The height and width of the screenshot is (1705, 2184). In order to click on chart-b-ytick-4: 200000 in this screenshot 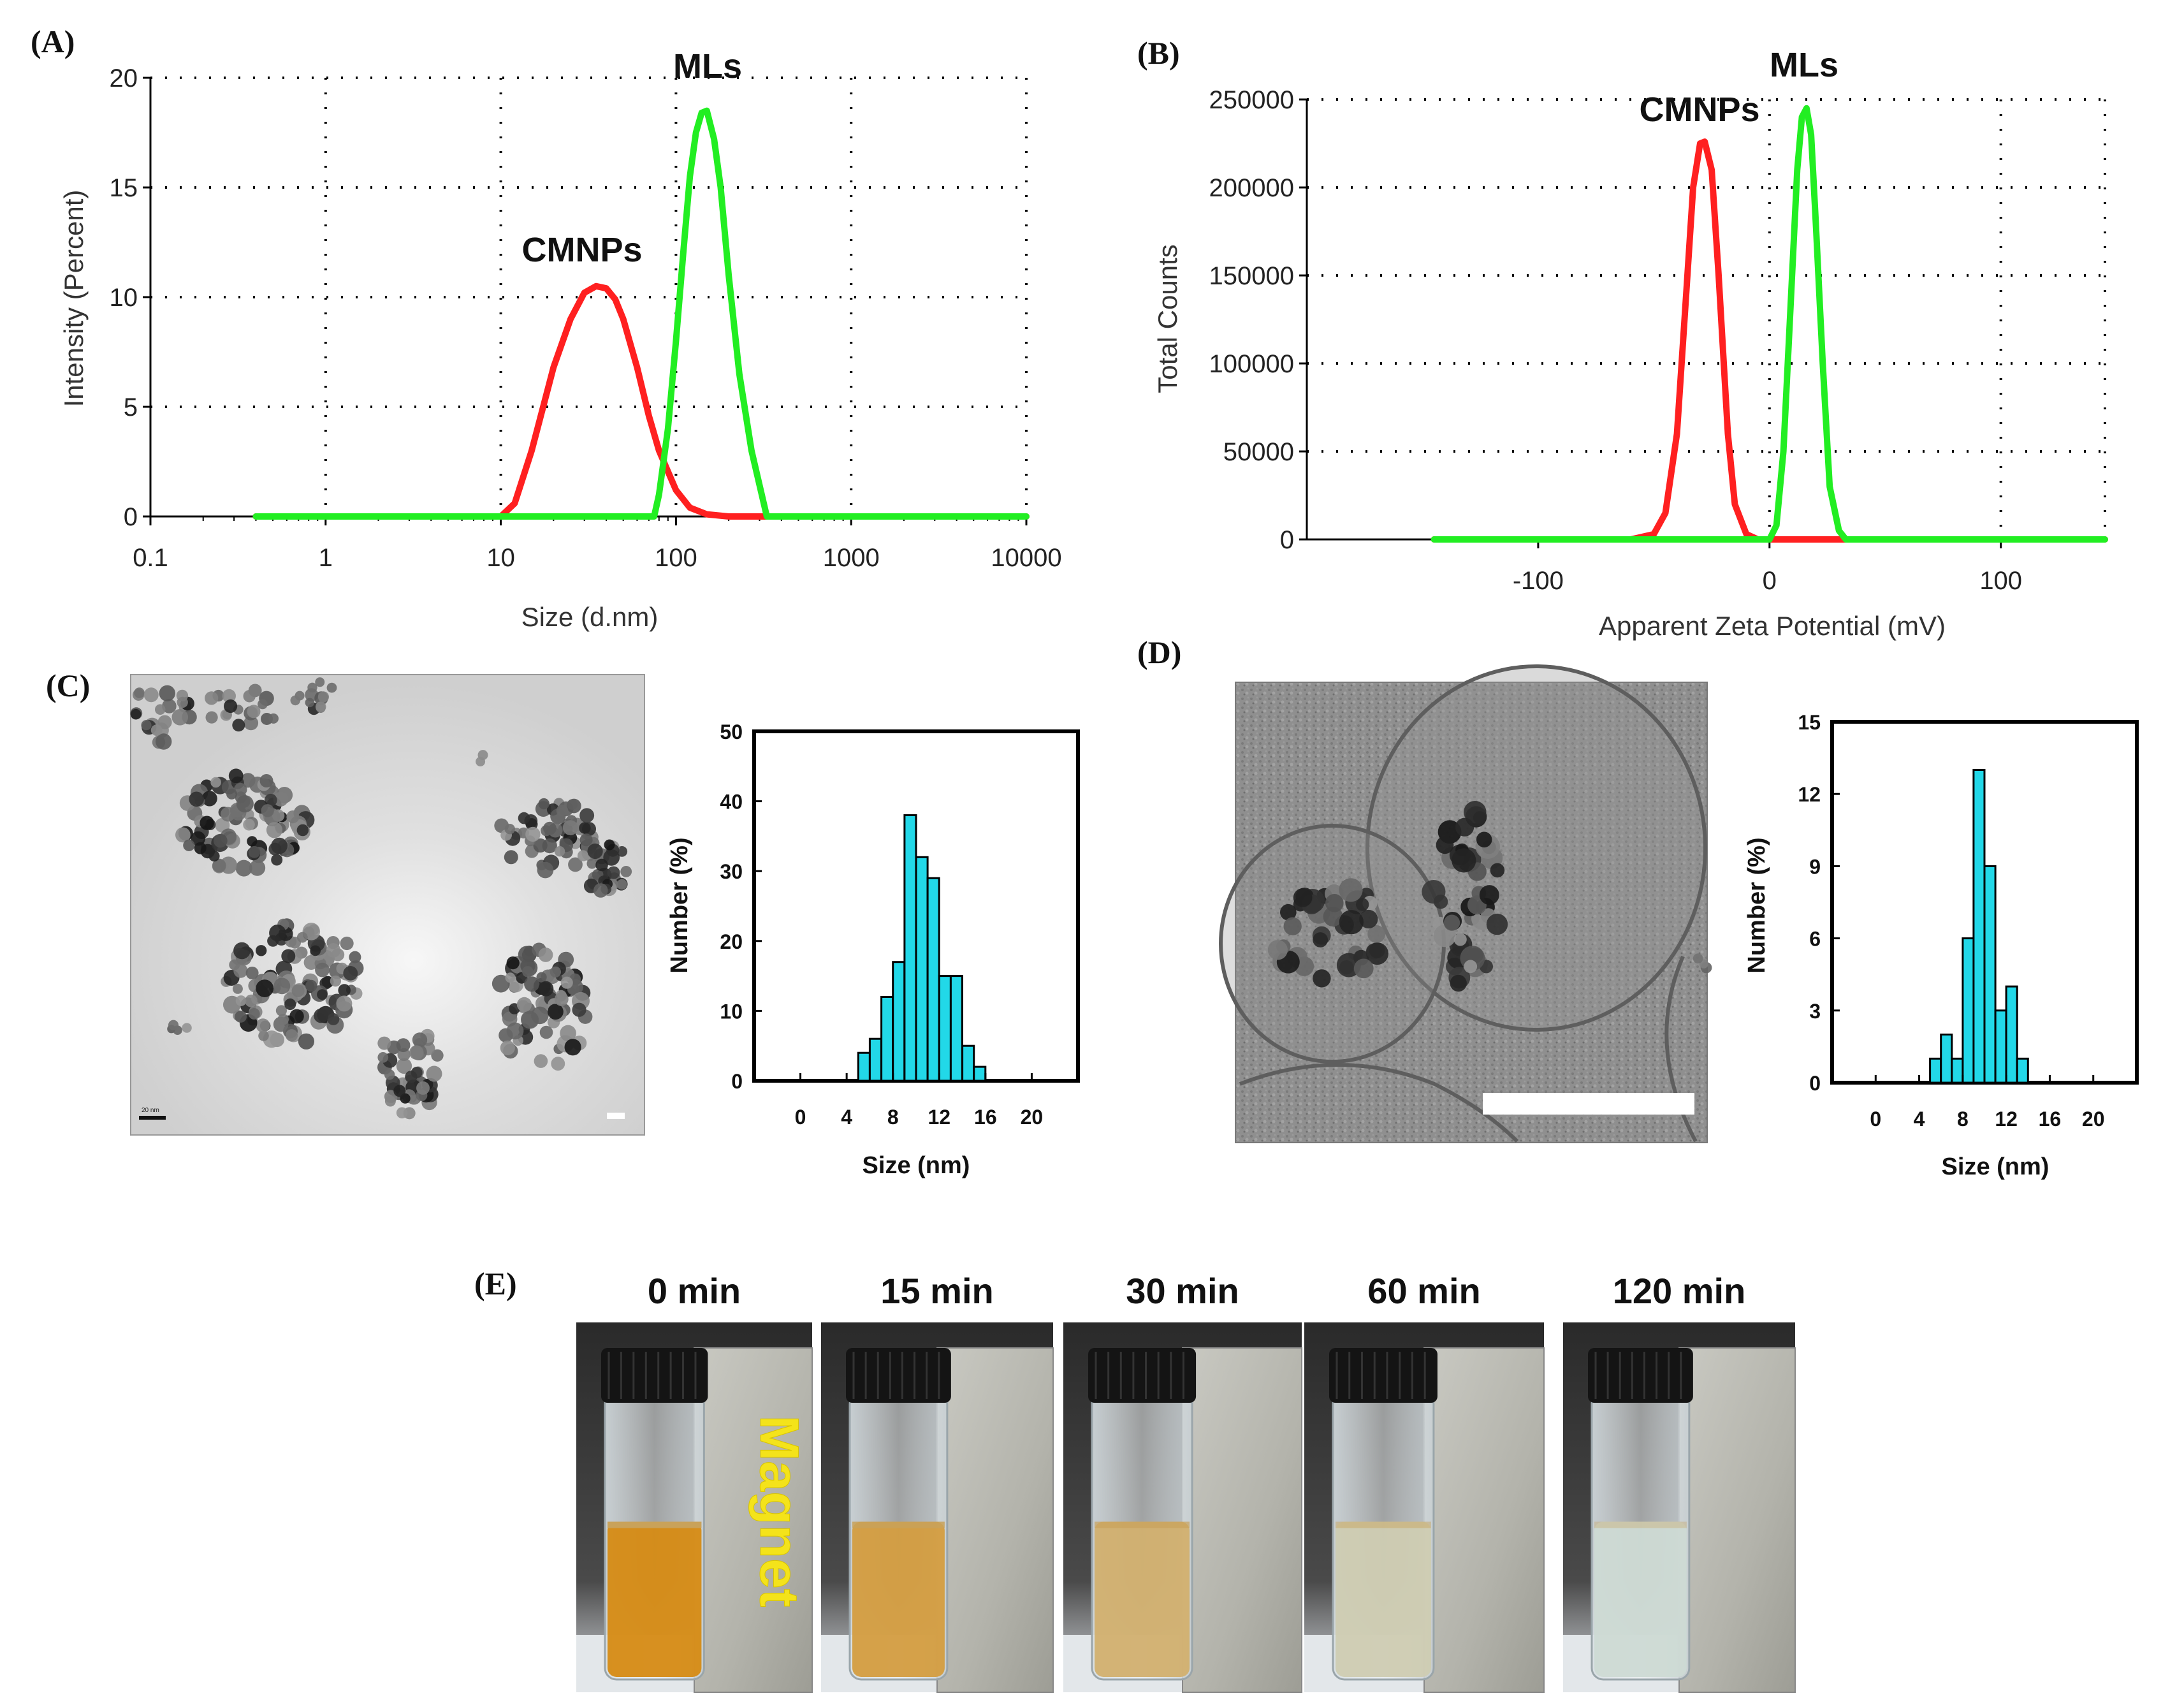, I will do `click(1251, 188)`.